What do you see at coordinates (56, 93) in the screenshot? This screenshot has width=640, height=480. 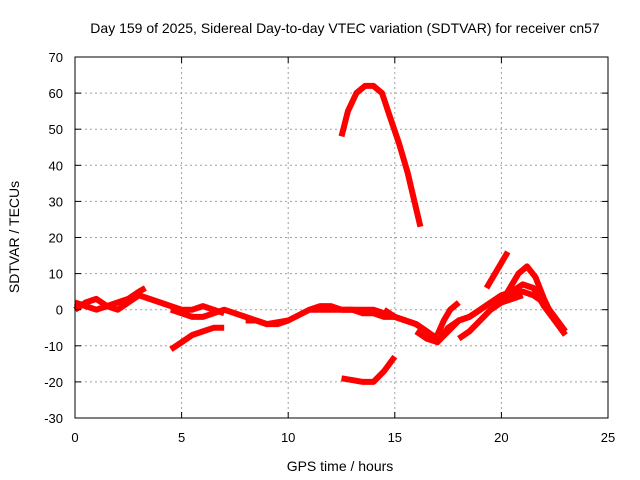 I see `y-tick-label: 60` at bounding box center [56, 93].